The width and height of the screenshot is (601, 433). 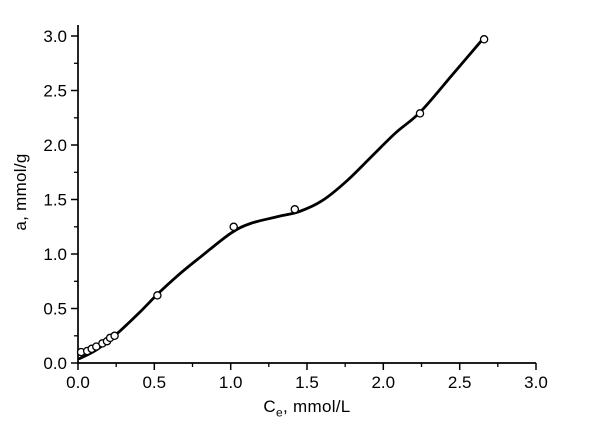 I want to click on y-tick-label: 0.5, so click(x=55, y=309).